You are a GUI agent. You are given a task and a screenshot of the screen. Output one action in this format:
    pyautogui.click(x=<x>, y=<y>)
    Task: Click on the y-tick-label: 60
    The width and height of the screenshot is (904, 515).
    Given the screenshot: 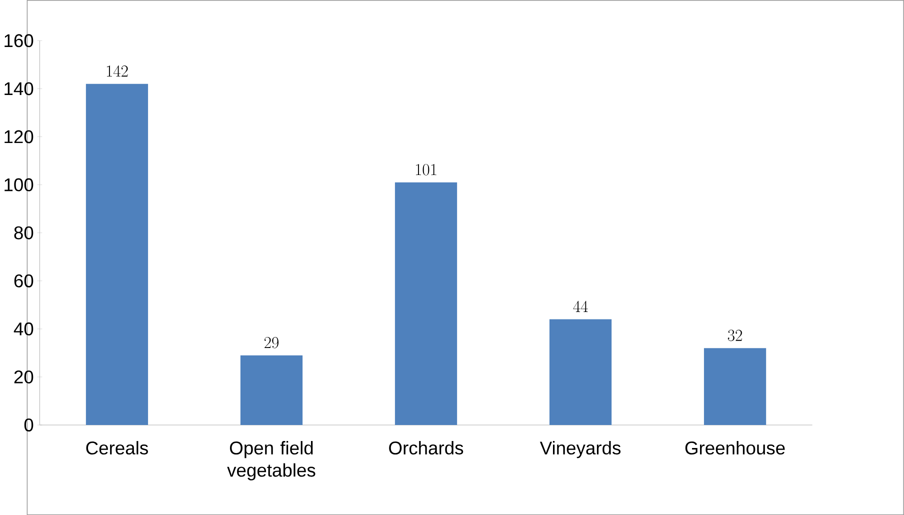 What is the action you would take?
    pyautogui.click(x=24, y=281)
    